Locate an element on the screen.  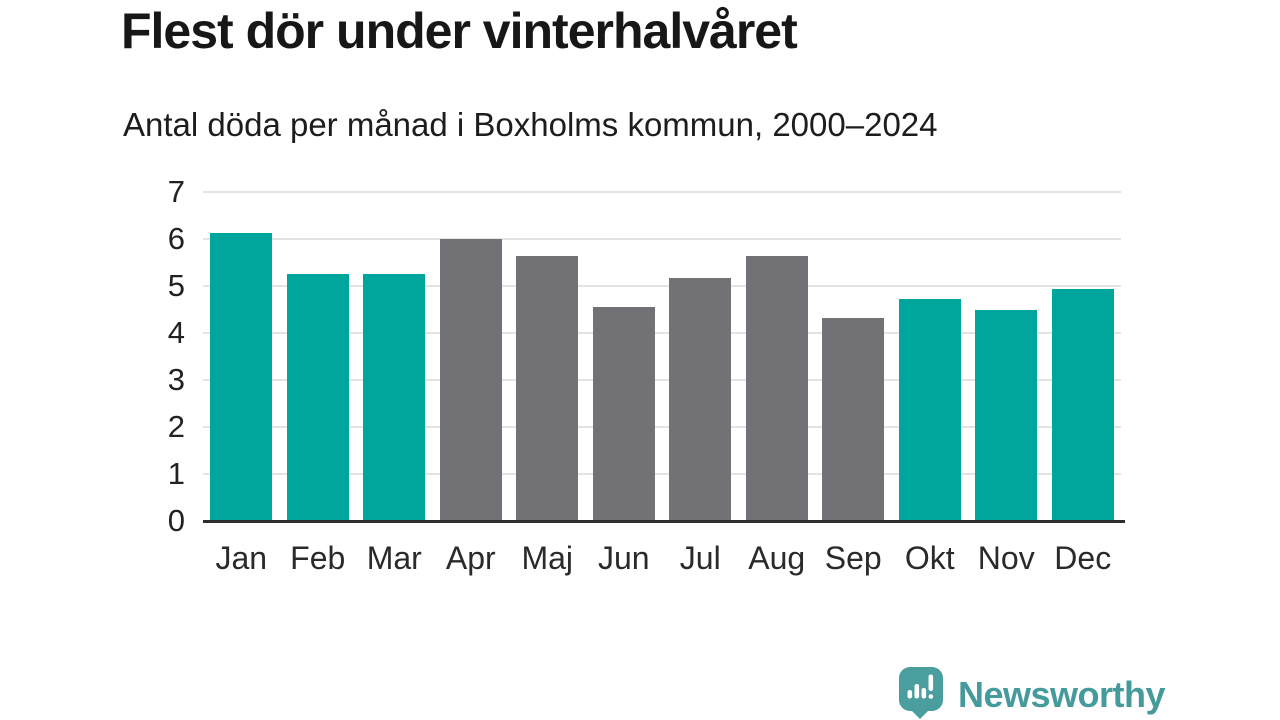
bar-apr is located at coordinates (470, 380).